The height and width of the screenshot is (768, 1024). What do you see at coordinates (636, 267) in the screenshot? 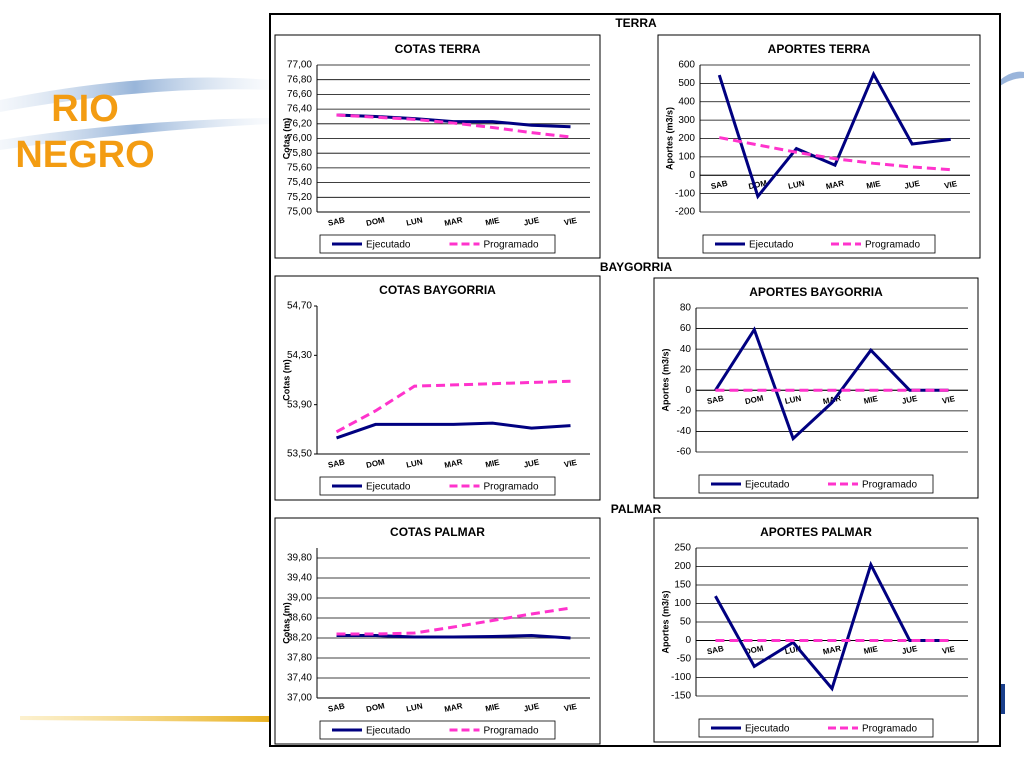
I see `section-label: BAYGORRIA` at bounding box center [636, 267].